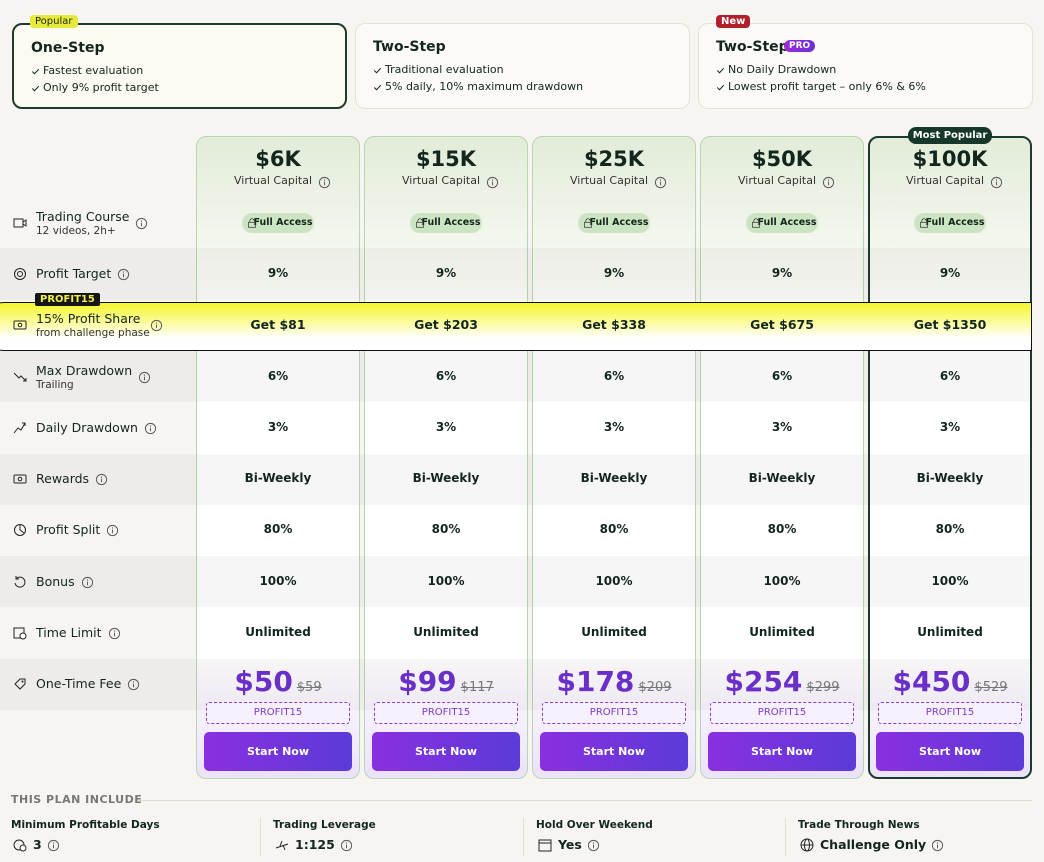  What do you see at coordinates (440, 180) in the screenshot?
I see `plan-subtitle: Virtual Capital` at bounding box center [440, 180].